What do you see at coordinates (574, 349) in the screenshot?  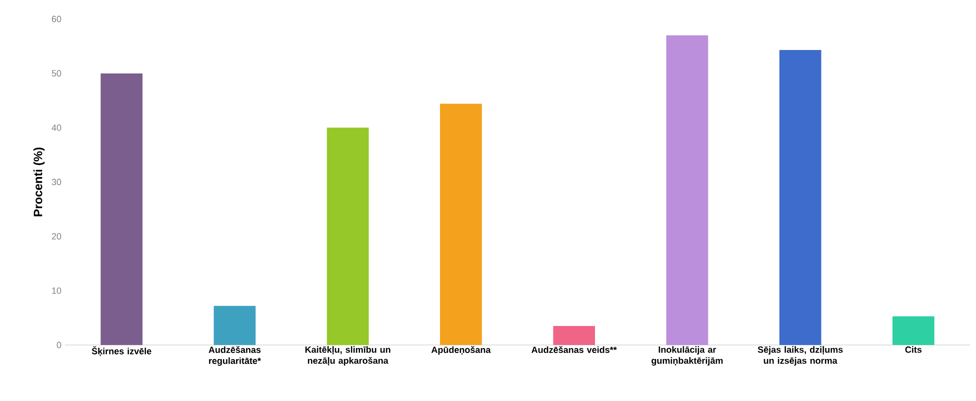 I see `x-tick-label: Audzēšanas veids**` at bounding box center [574, 349].